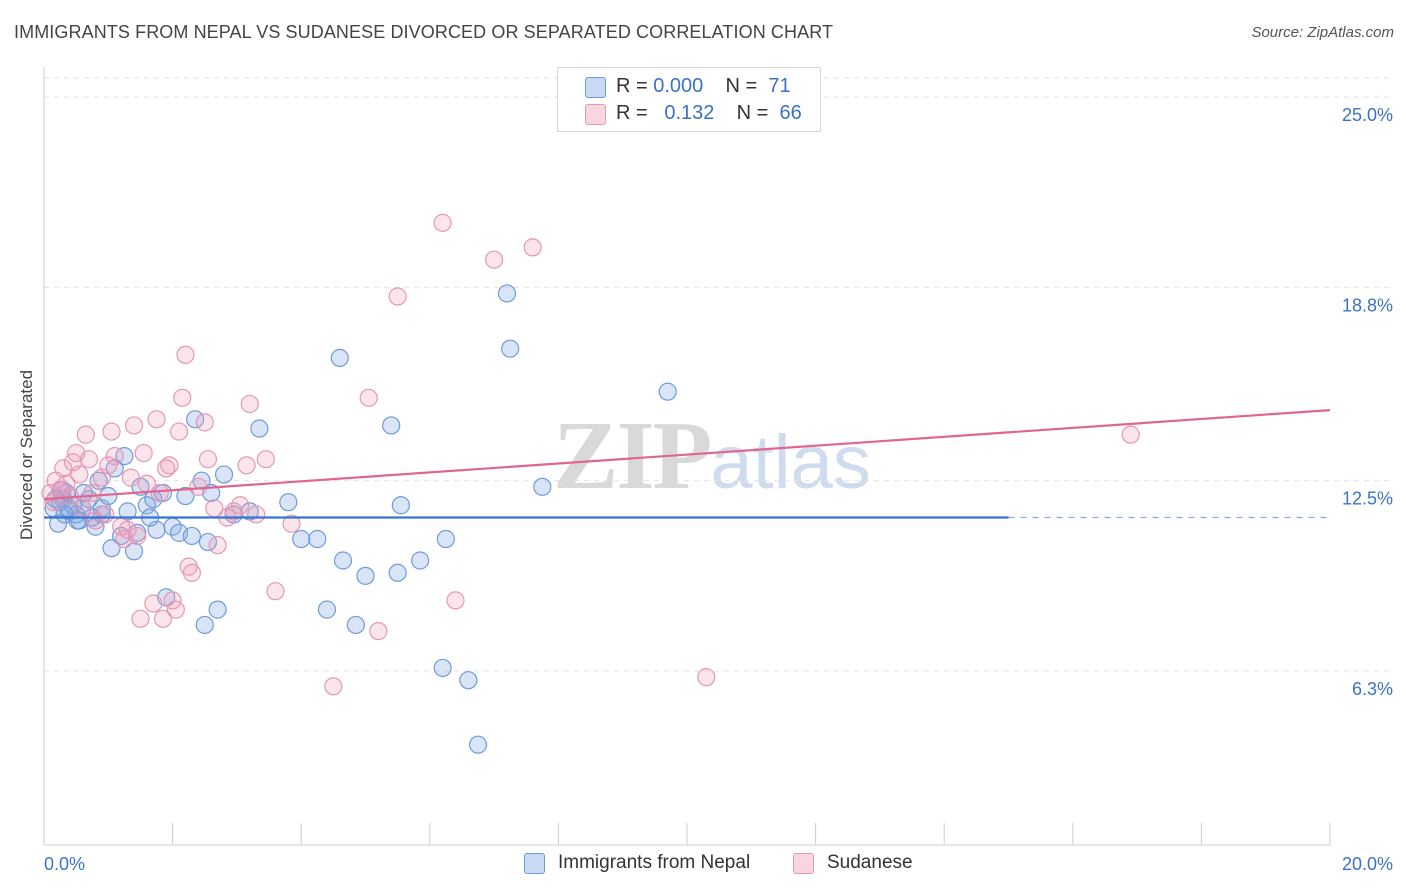 This screenshot has height=892, width=1406. Describe the element at coordinates (678, 86) in the screenshot. I see `r-value: 0.000` at that location.